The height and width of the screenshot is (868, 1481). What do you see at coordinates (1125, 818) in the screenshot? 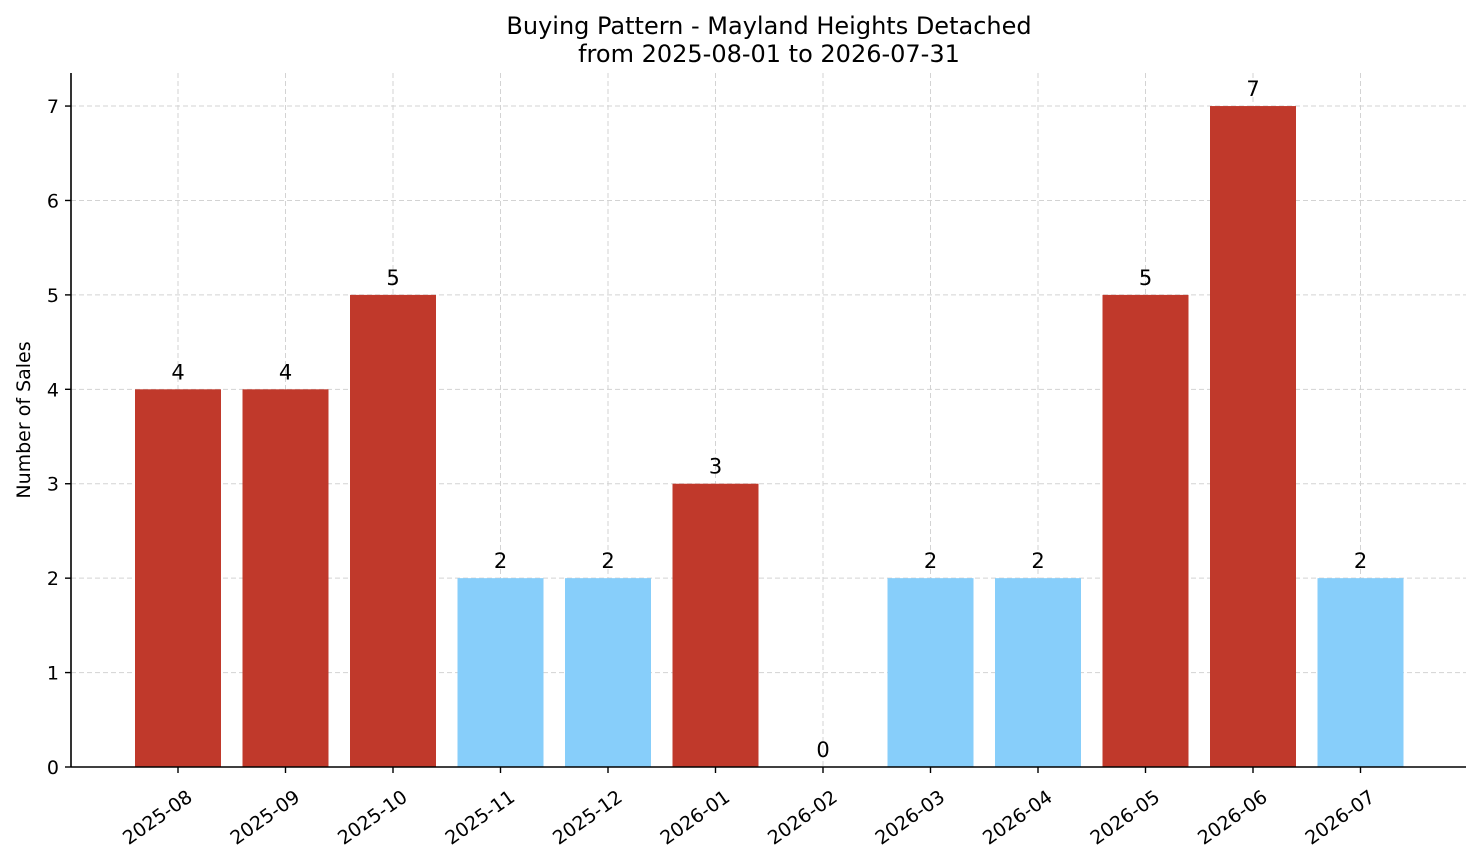
I see `x-tick-label-2026-05: 2026-05` at bounding box center [1125, 818].